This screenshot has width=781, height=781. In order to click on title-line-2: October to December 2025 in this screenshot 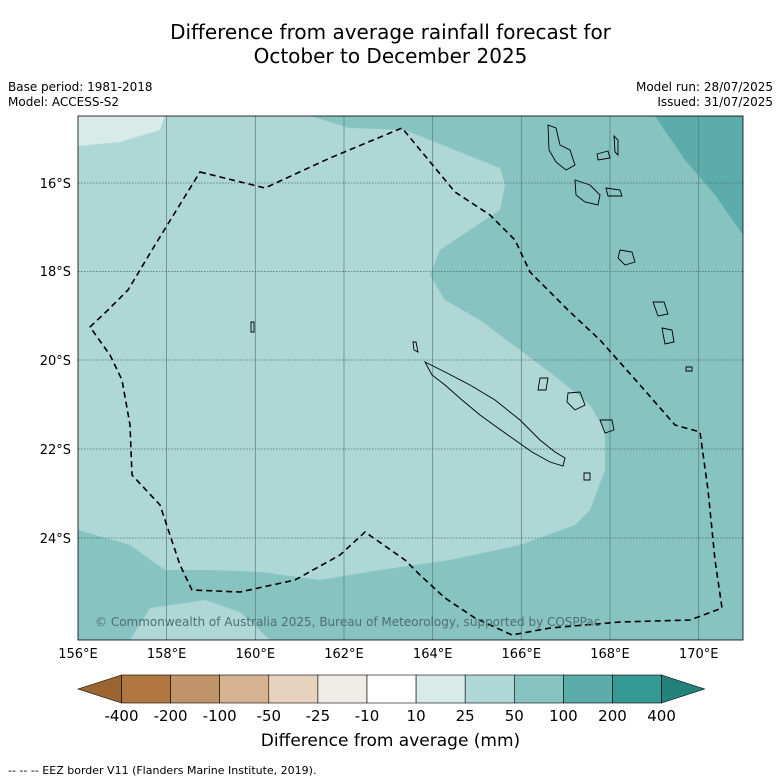, I will do `click(390, 56)`.